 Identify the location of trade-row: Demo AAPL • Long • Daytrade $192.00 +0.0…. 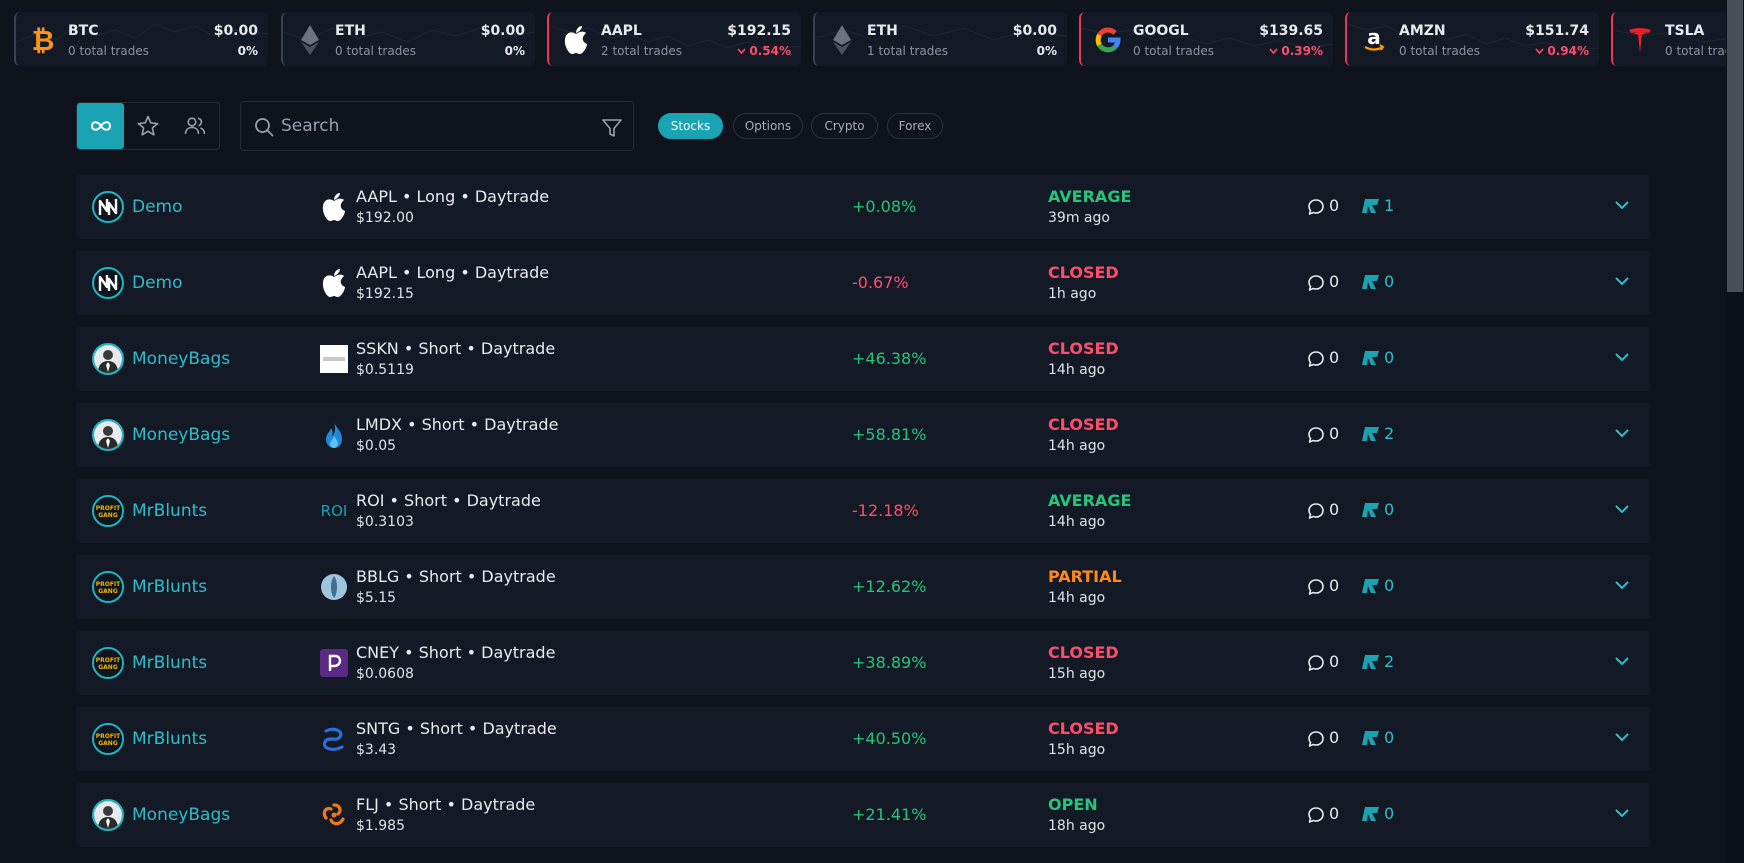
(863, 207).